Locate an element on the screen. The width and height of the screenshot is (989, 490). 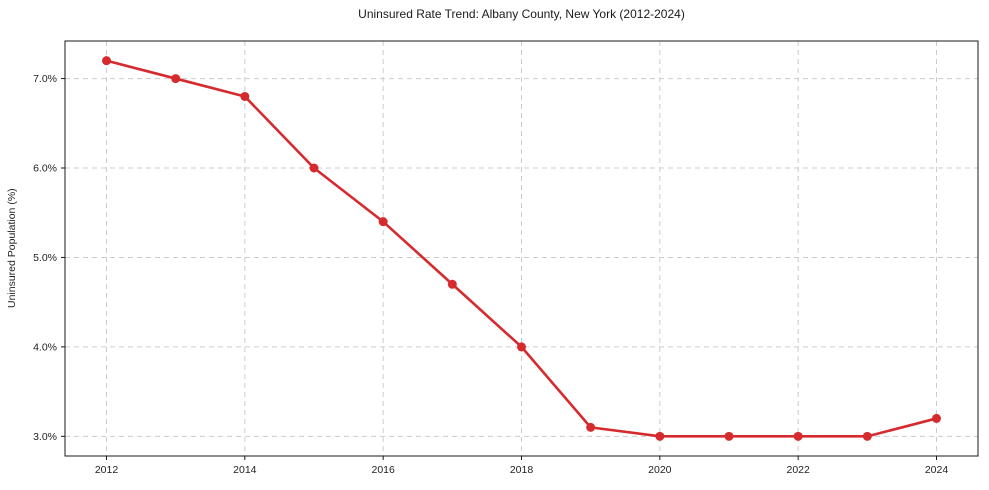
y-tick-label: 6.0% is located at coordinates (45, 169).